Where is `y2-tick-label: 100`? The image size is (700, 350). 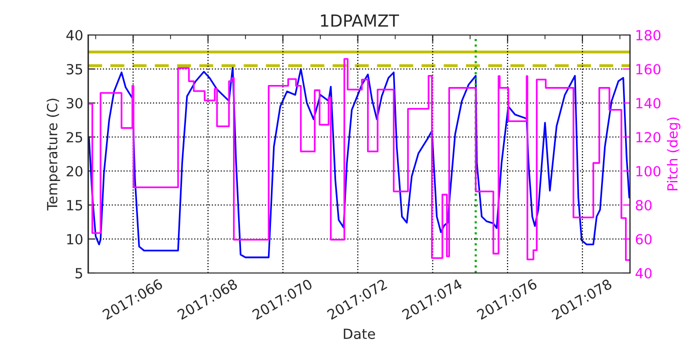 y2-tick-label: 100 is located at coordinates (648, 171).